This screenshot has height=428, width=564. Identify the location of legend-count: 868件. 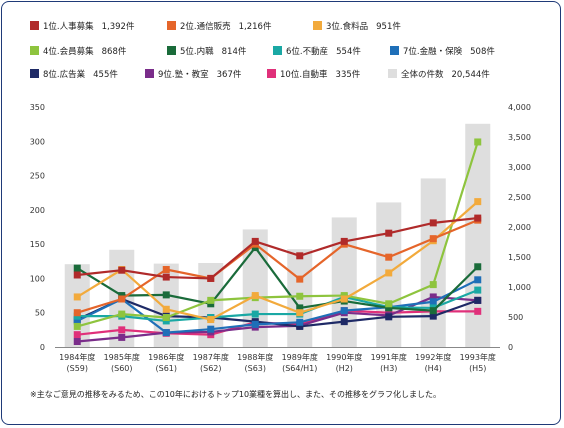
(114, 52).